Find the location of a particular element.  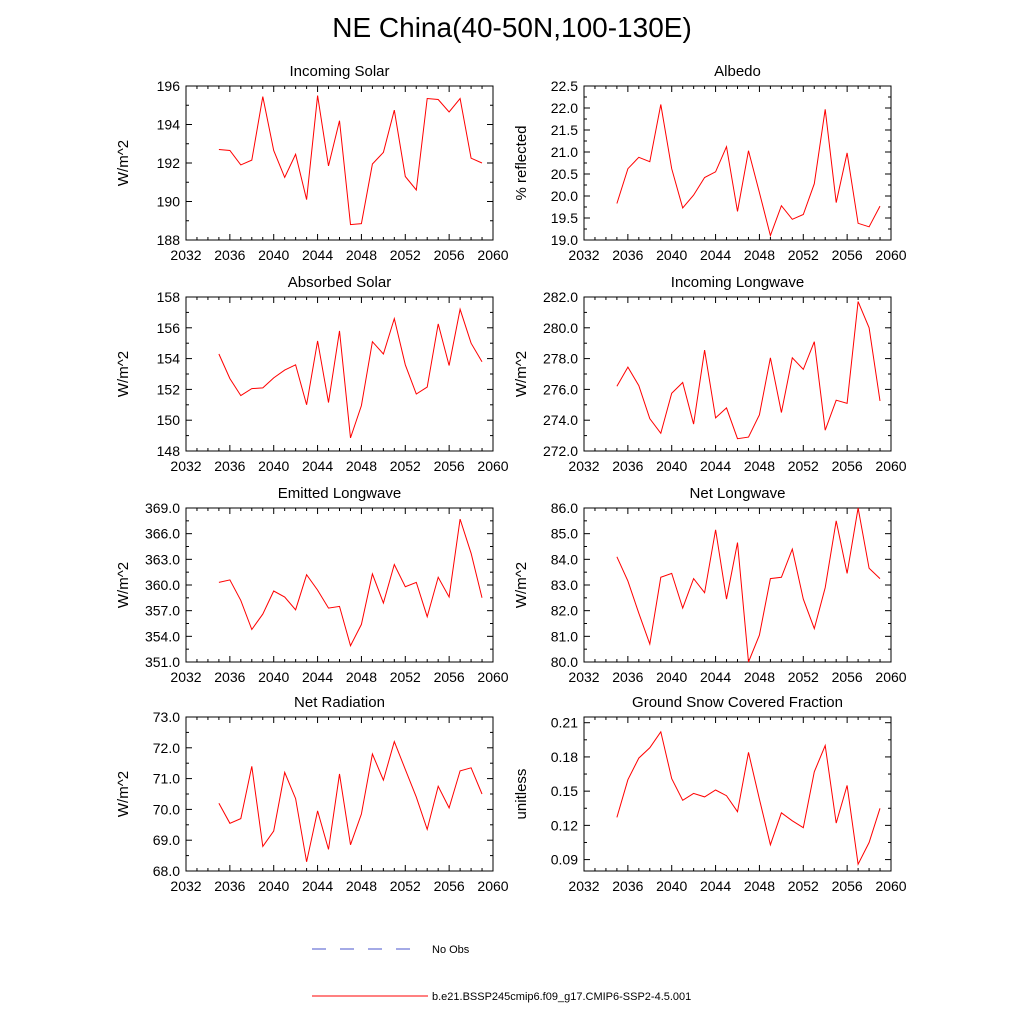

y-tick-label: 22.0 is located at coordinates (564, 108).